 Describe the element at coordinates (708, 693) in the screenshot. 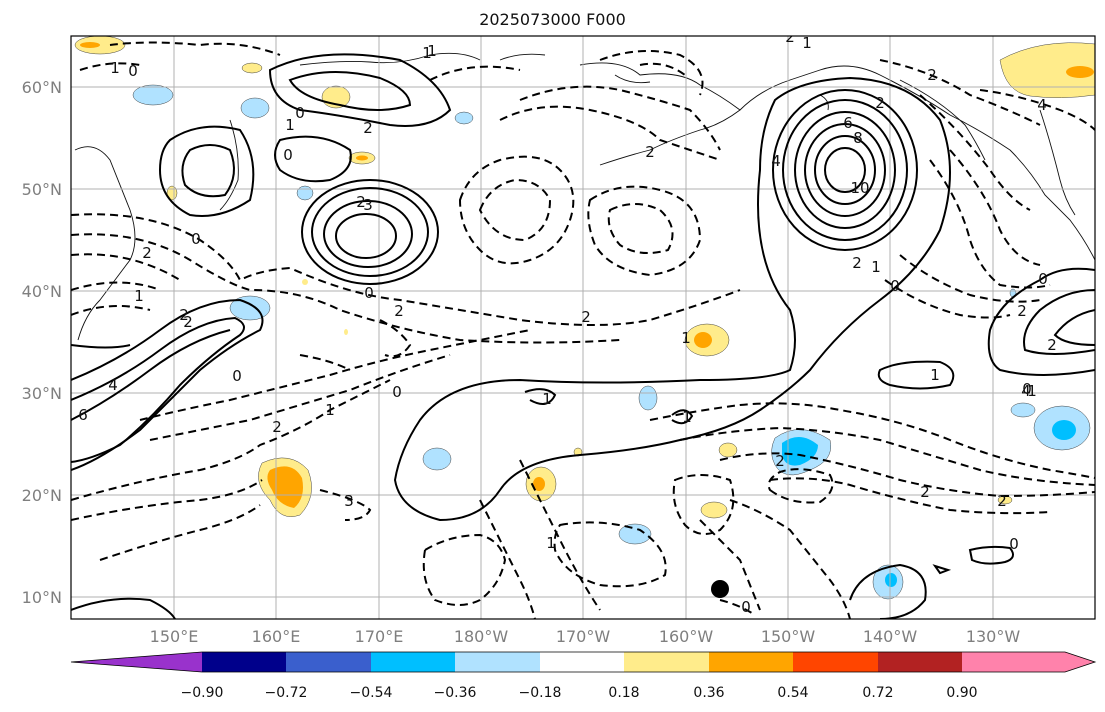

I see `colorbar-tick-label: 0.36` at that location.